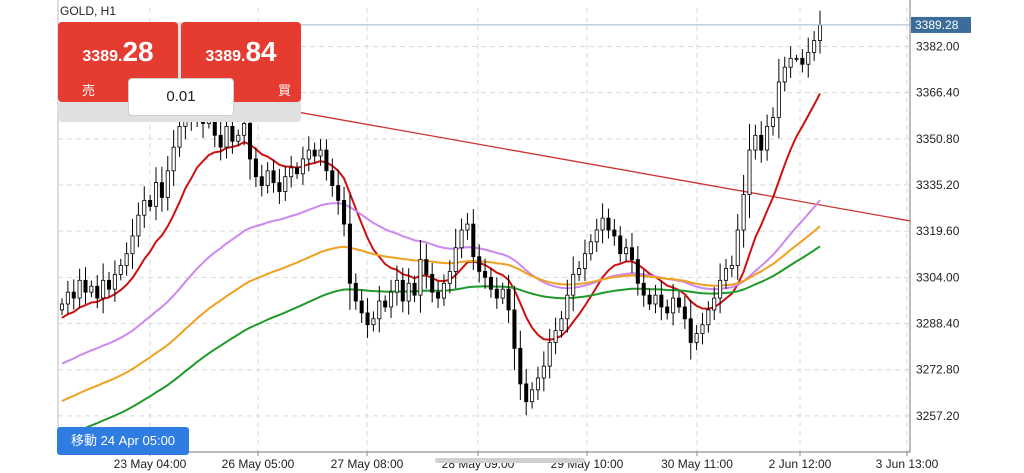 This screenshot has width=1024, height=473. Describe the element at coordinates (800, 464) in the screenshot. I see `time-tick-label: 2 Jun 12:00` at that location.